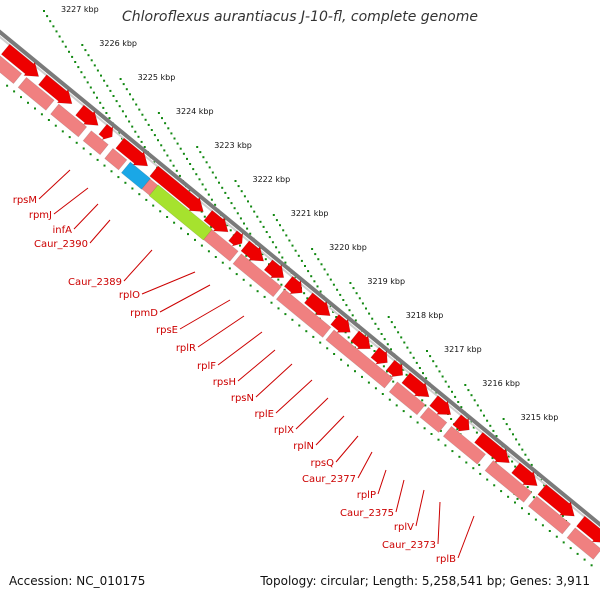  Describe the element at coordinates (272, 179) in the screenshot. I see `scale-tick-label: 3222 kbp` at that location.